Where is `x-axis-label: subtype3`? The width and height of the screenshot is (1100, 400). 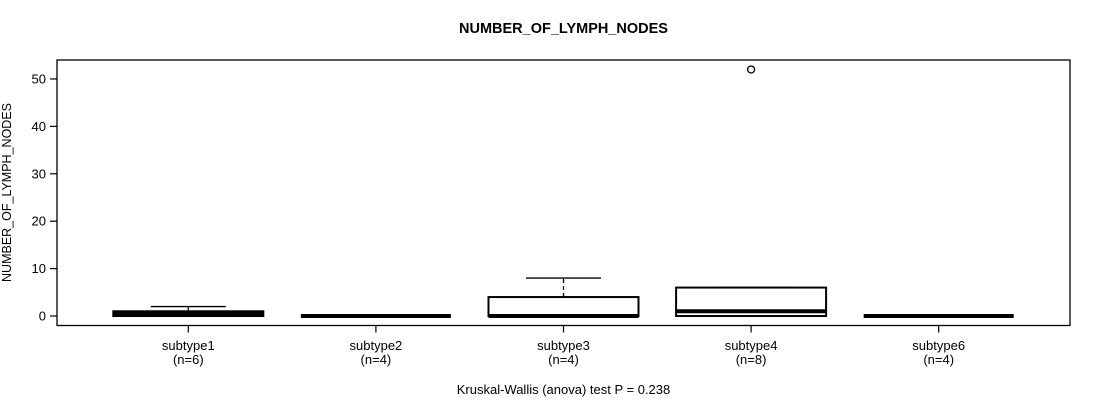
x-axis-label: subtype3 is located at coordinates (563, 345).